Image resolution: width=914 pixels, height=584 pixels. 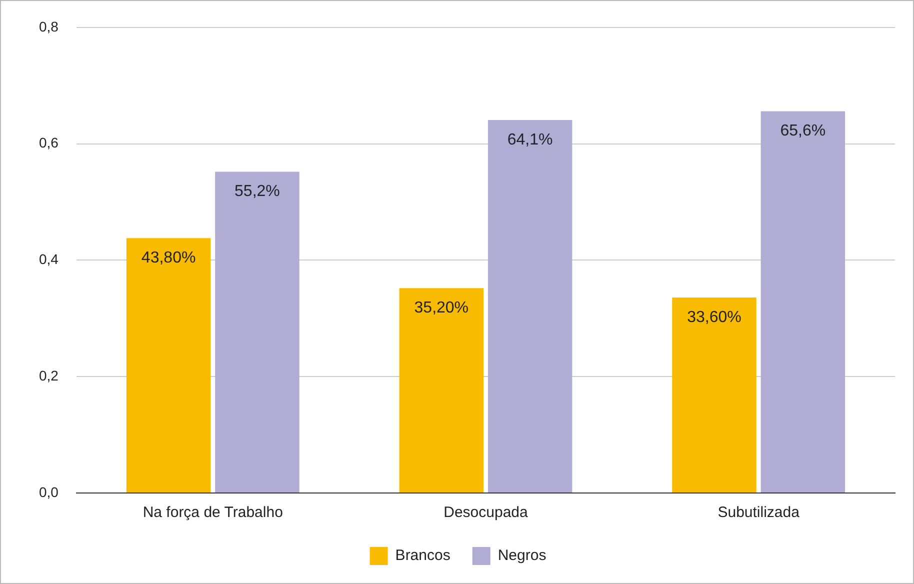 What do you see at coordinates (168, 257) in the screenshot?
I see `data-label: 43,80%` at bounding box center [168, 257].